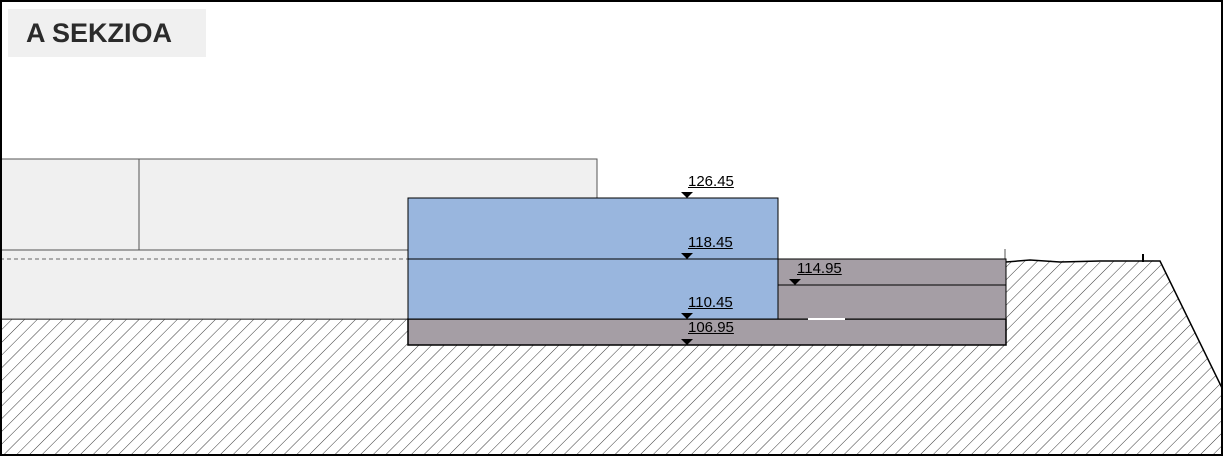 The image size is (1223, 457). I want to click on level-label-118-45: 118.45, so click(710, 242).